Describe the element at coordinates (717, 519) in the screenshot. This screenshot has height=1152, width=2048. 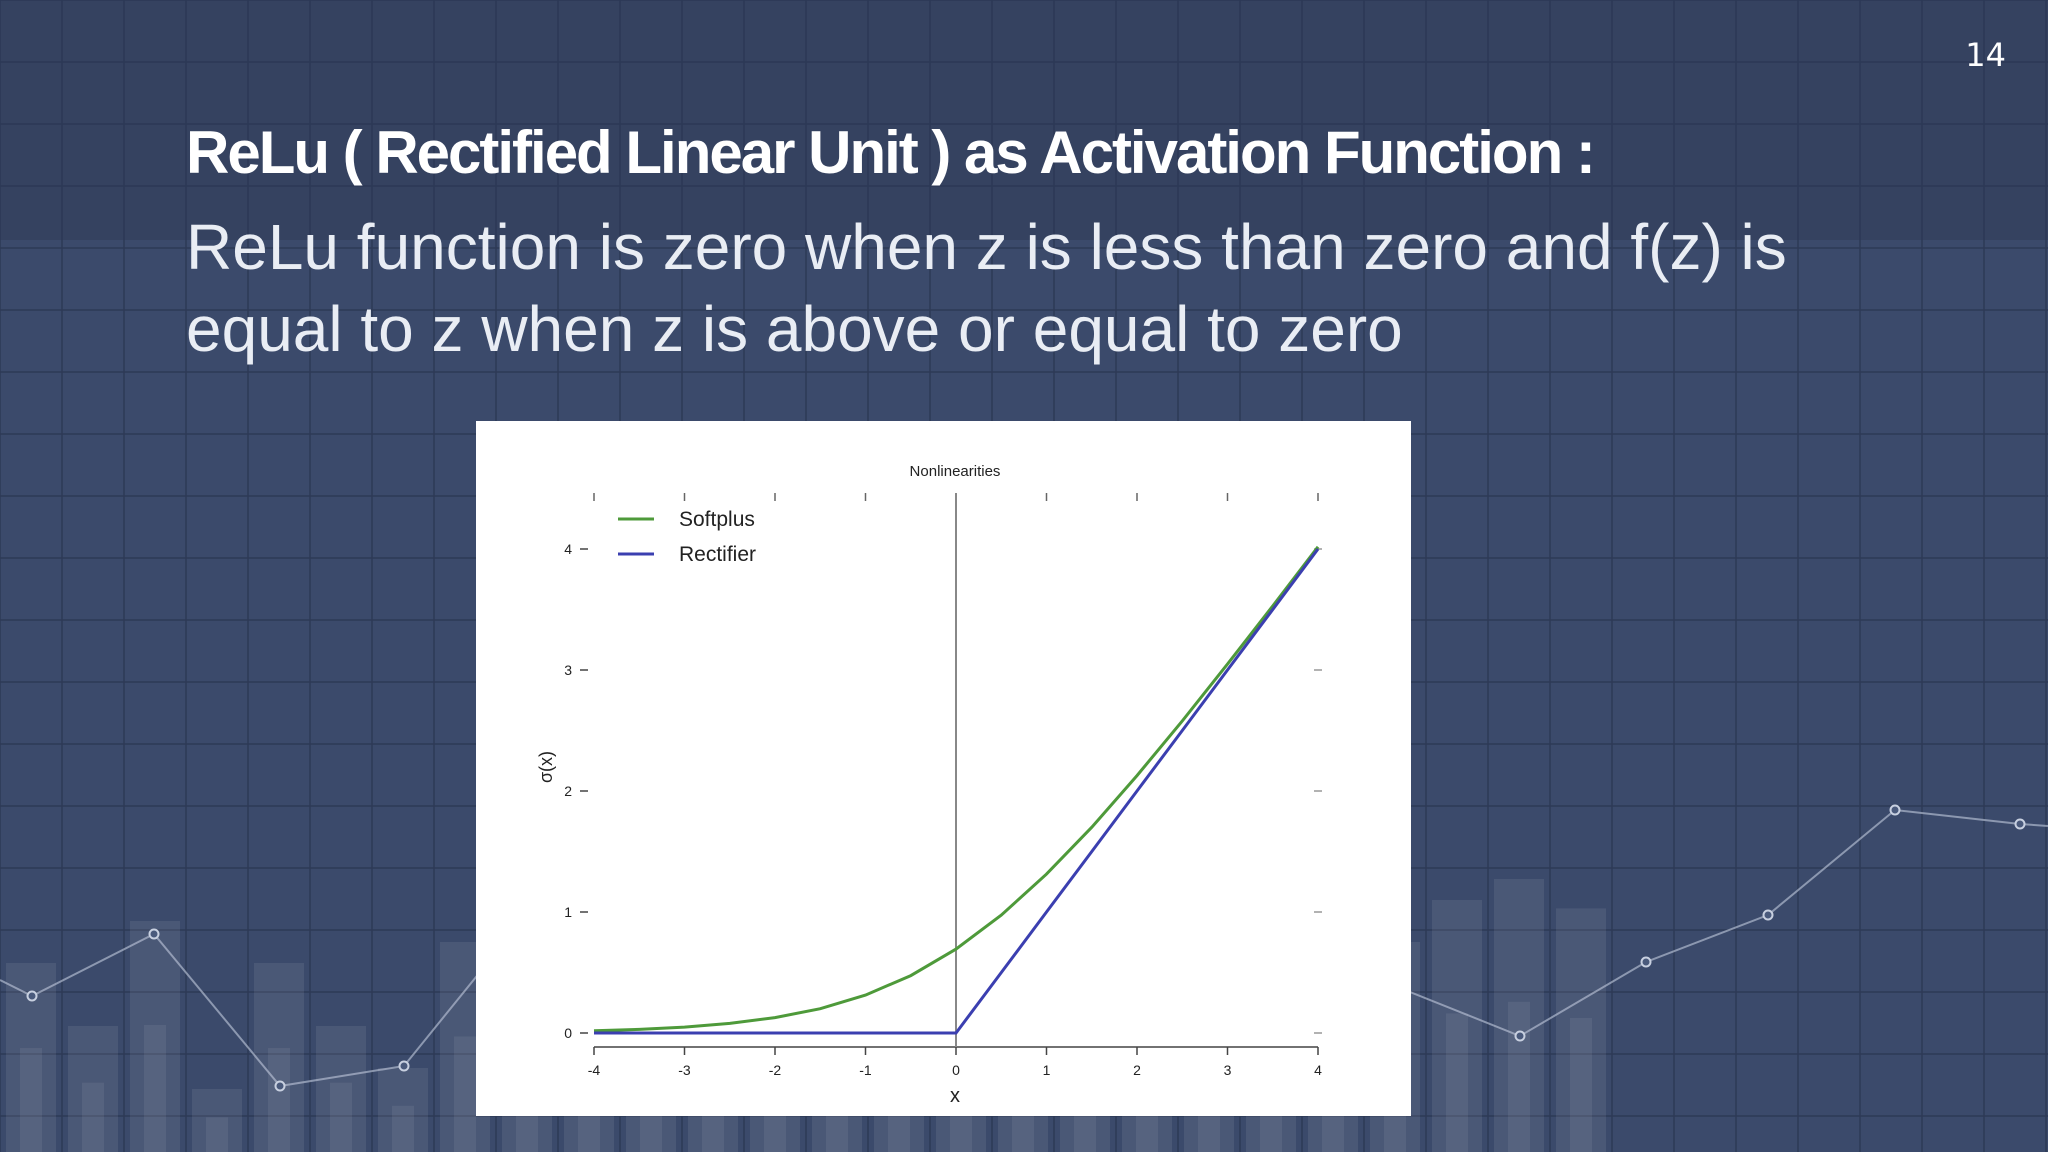
I see `legend-label-softplus: Softplus` at that location.